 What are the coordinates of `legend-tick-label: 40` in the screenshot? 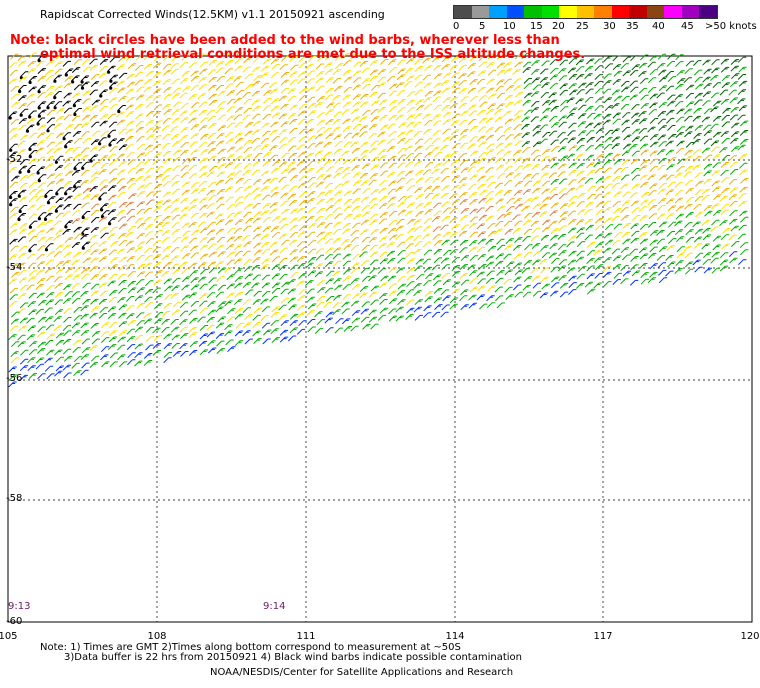 It's located at (658, 26).